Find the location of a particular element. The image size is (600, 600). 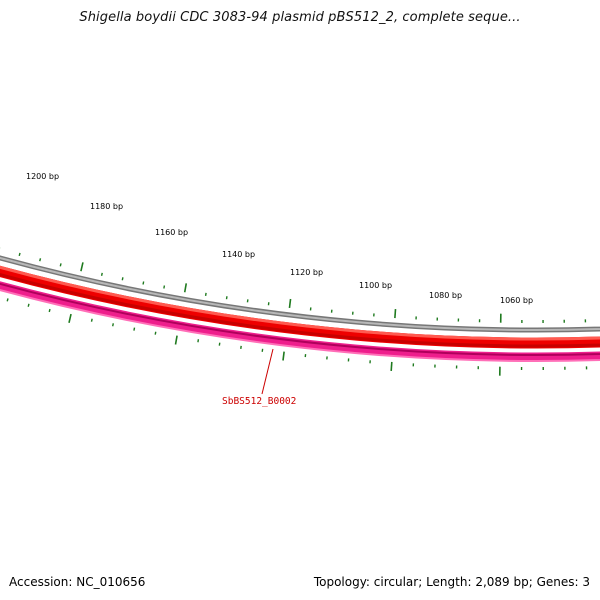

reverse-gene-shadow is located at coordinates (300, 319).